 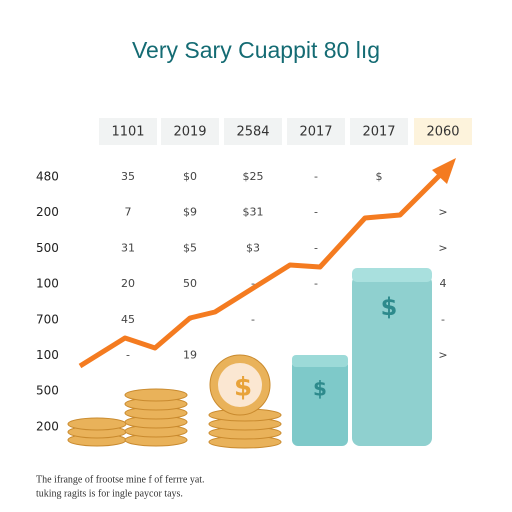 I want to click on cell: 35, so click(x=128, y=176).